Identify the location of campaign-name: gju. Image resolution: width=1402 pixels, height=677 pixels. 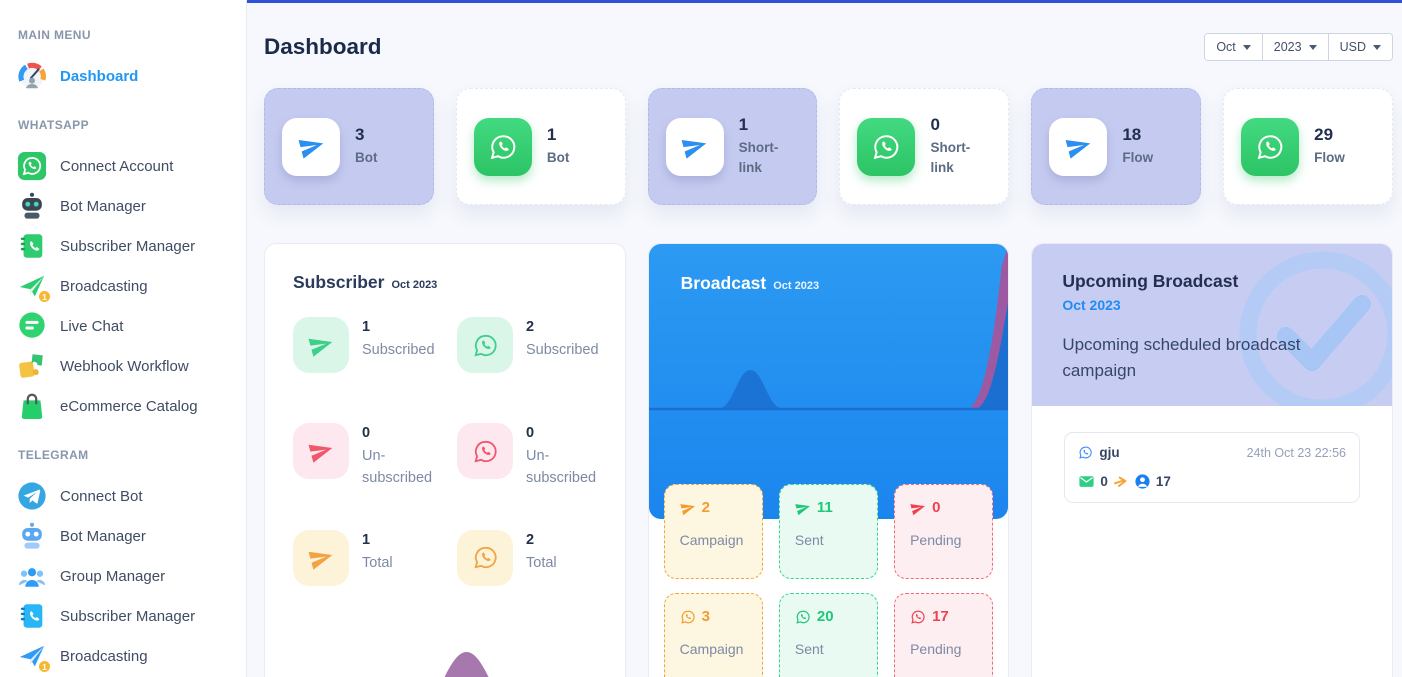
(1109, 452).